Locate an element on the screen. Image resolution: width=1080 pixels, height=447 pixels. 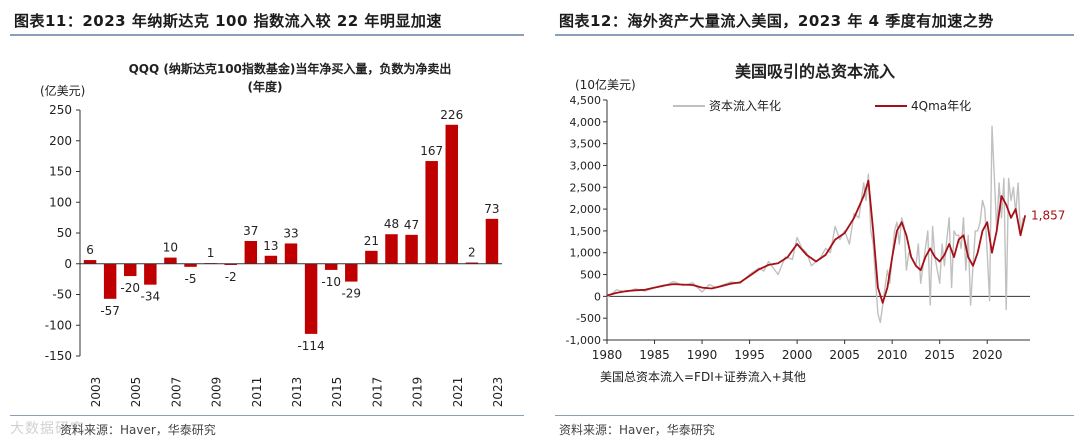
x-tick-label: 2013 is located at coordinates (297, 392).